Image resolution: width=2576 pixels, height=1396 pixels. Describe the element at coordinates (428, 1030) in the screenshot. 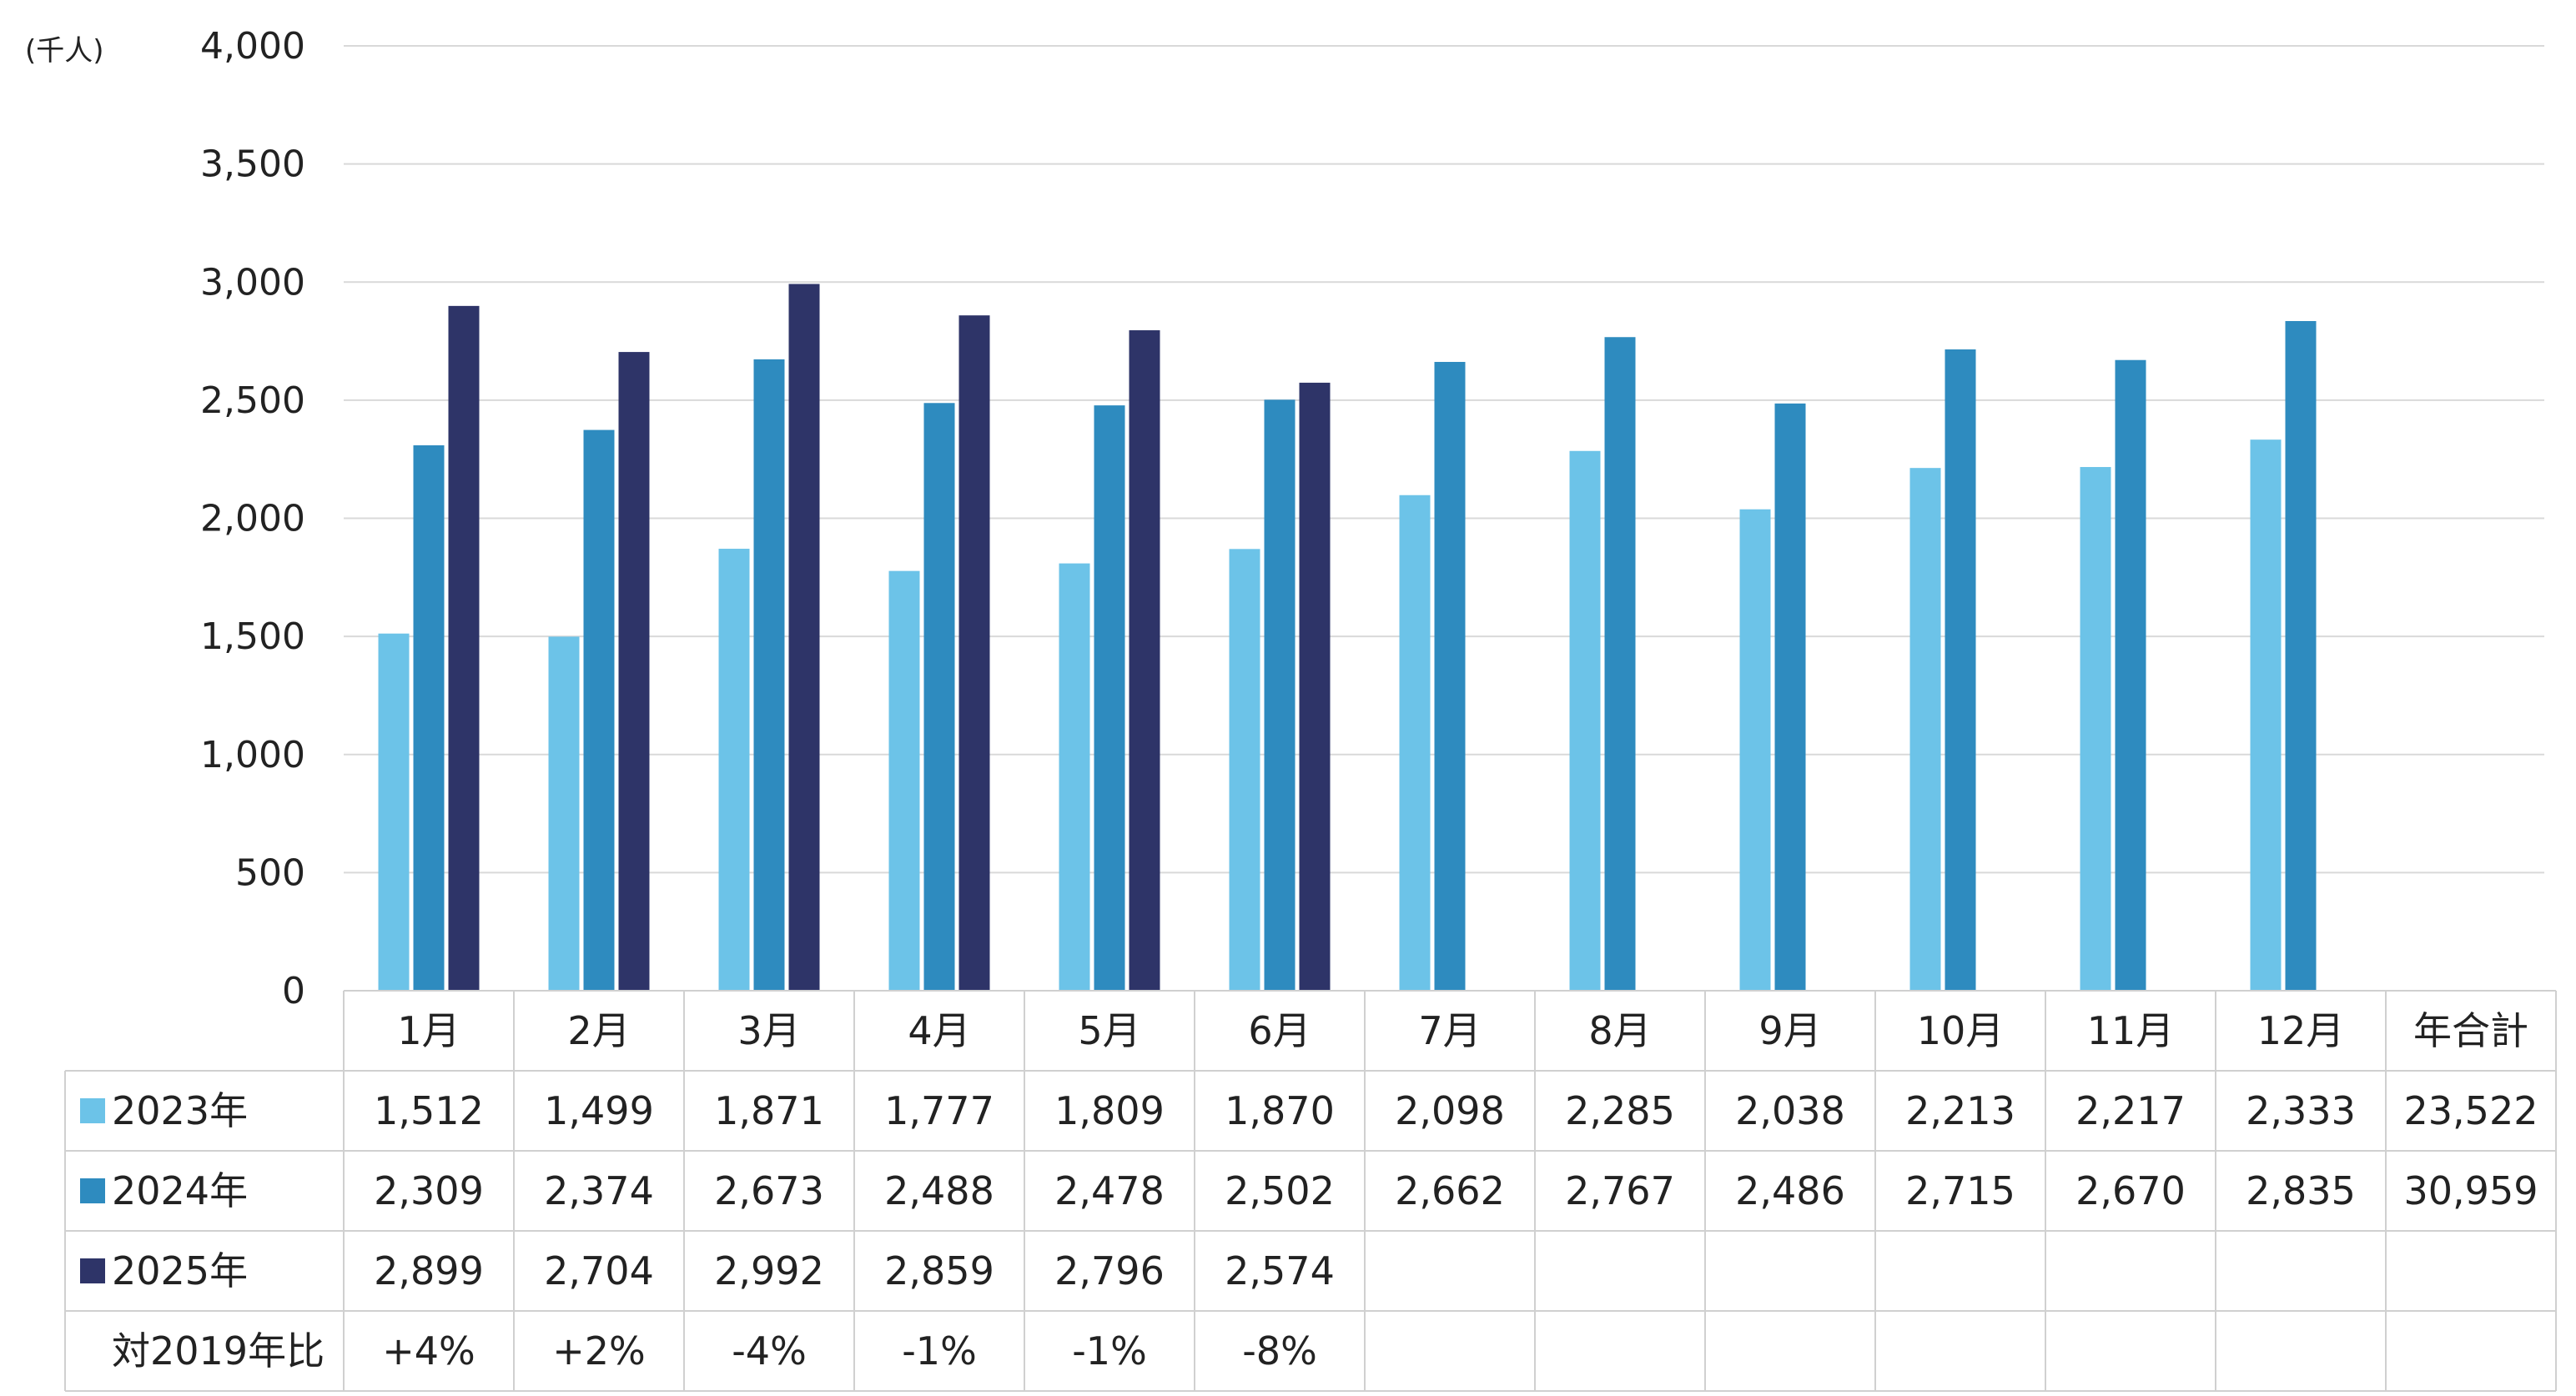

I see `x-tick-label: 1月` at that location.